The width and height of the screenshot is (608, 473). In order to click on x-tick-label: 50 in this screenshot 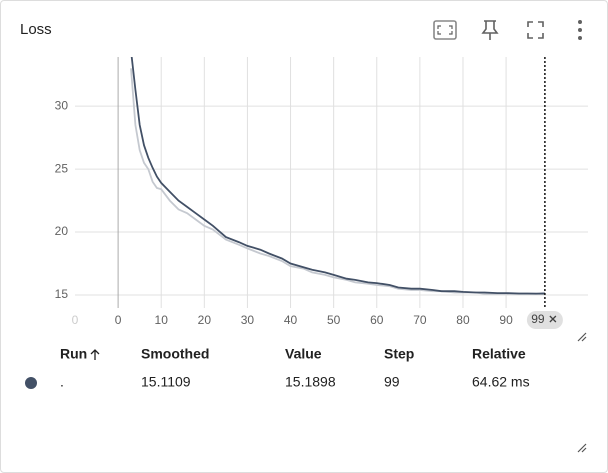, I will do `click(334, 320)`.